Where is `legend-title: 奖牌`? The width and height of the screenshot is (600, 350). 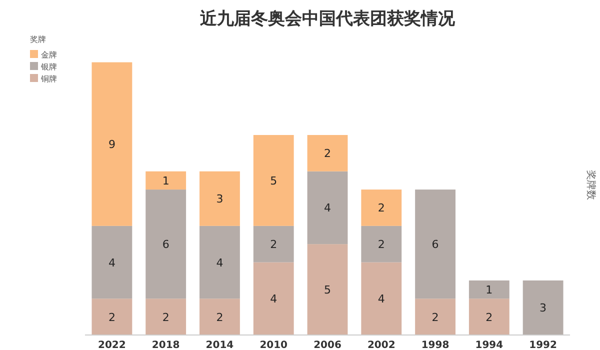
legend-title: 奖牌 is located at coordinates (38, 39).